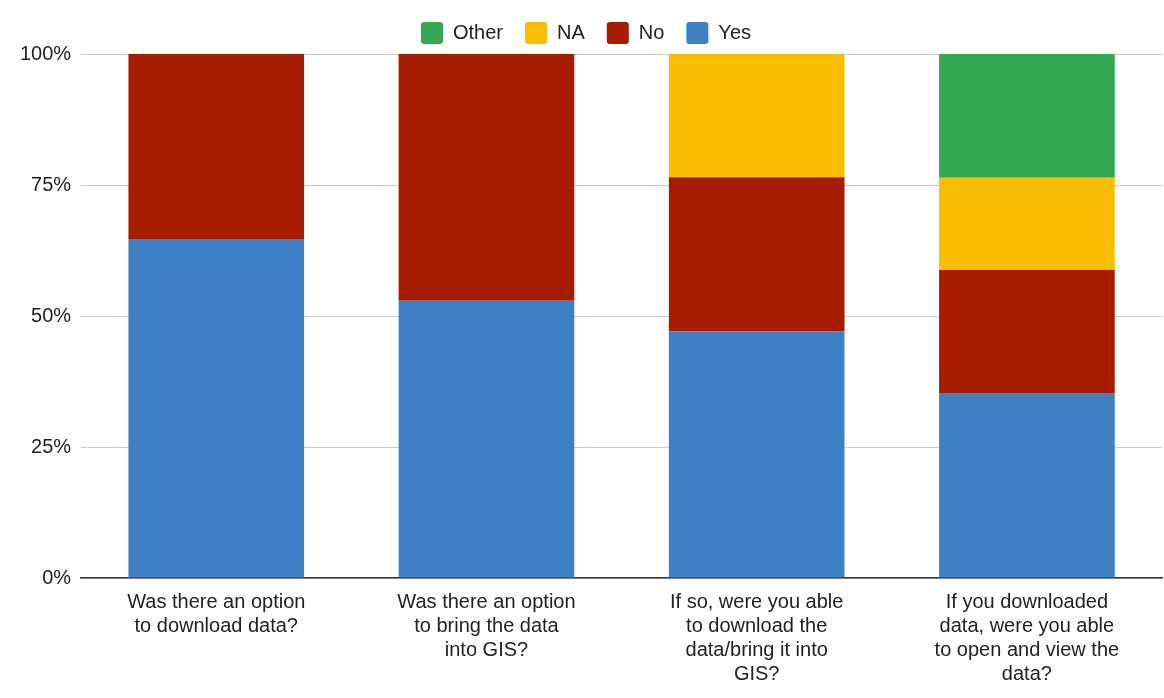  I want to click on y-tick-label: 50%, so click(51, 314).